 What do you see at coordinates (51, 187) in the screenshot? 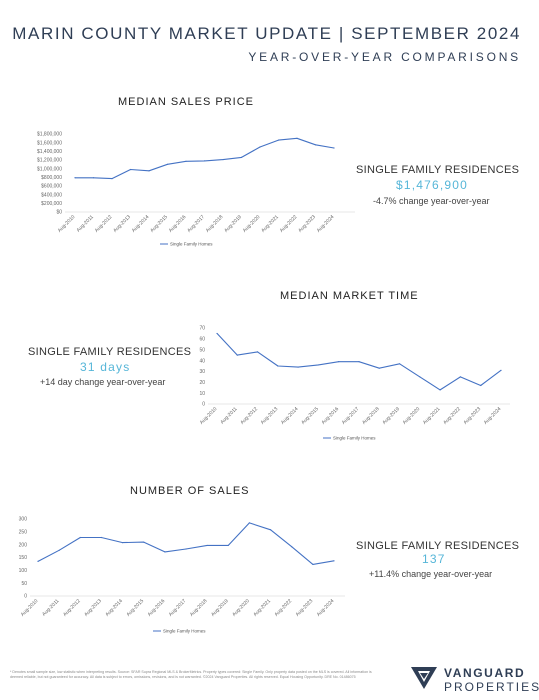
I see `y-tick-label: $600,000` at bounding box center [51, 187].